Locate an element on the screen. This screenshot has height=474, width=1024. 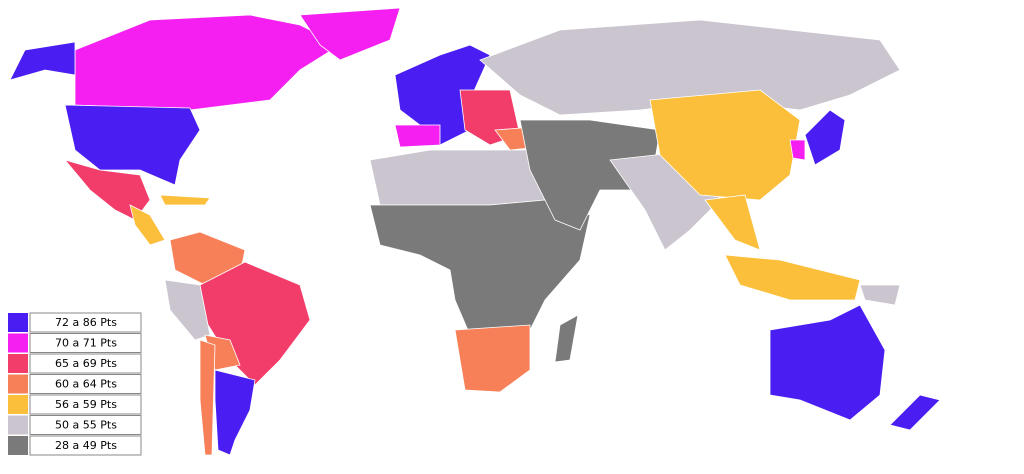
legend-label: 28 a 49 Pts is located at coordinates (86, 445).